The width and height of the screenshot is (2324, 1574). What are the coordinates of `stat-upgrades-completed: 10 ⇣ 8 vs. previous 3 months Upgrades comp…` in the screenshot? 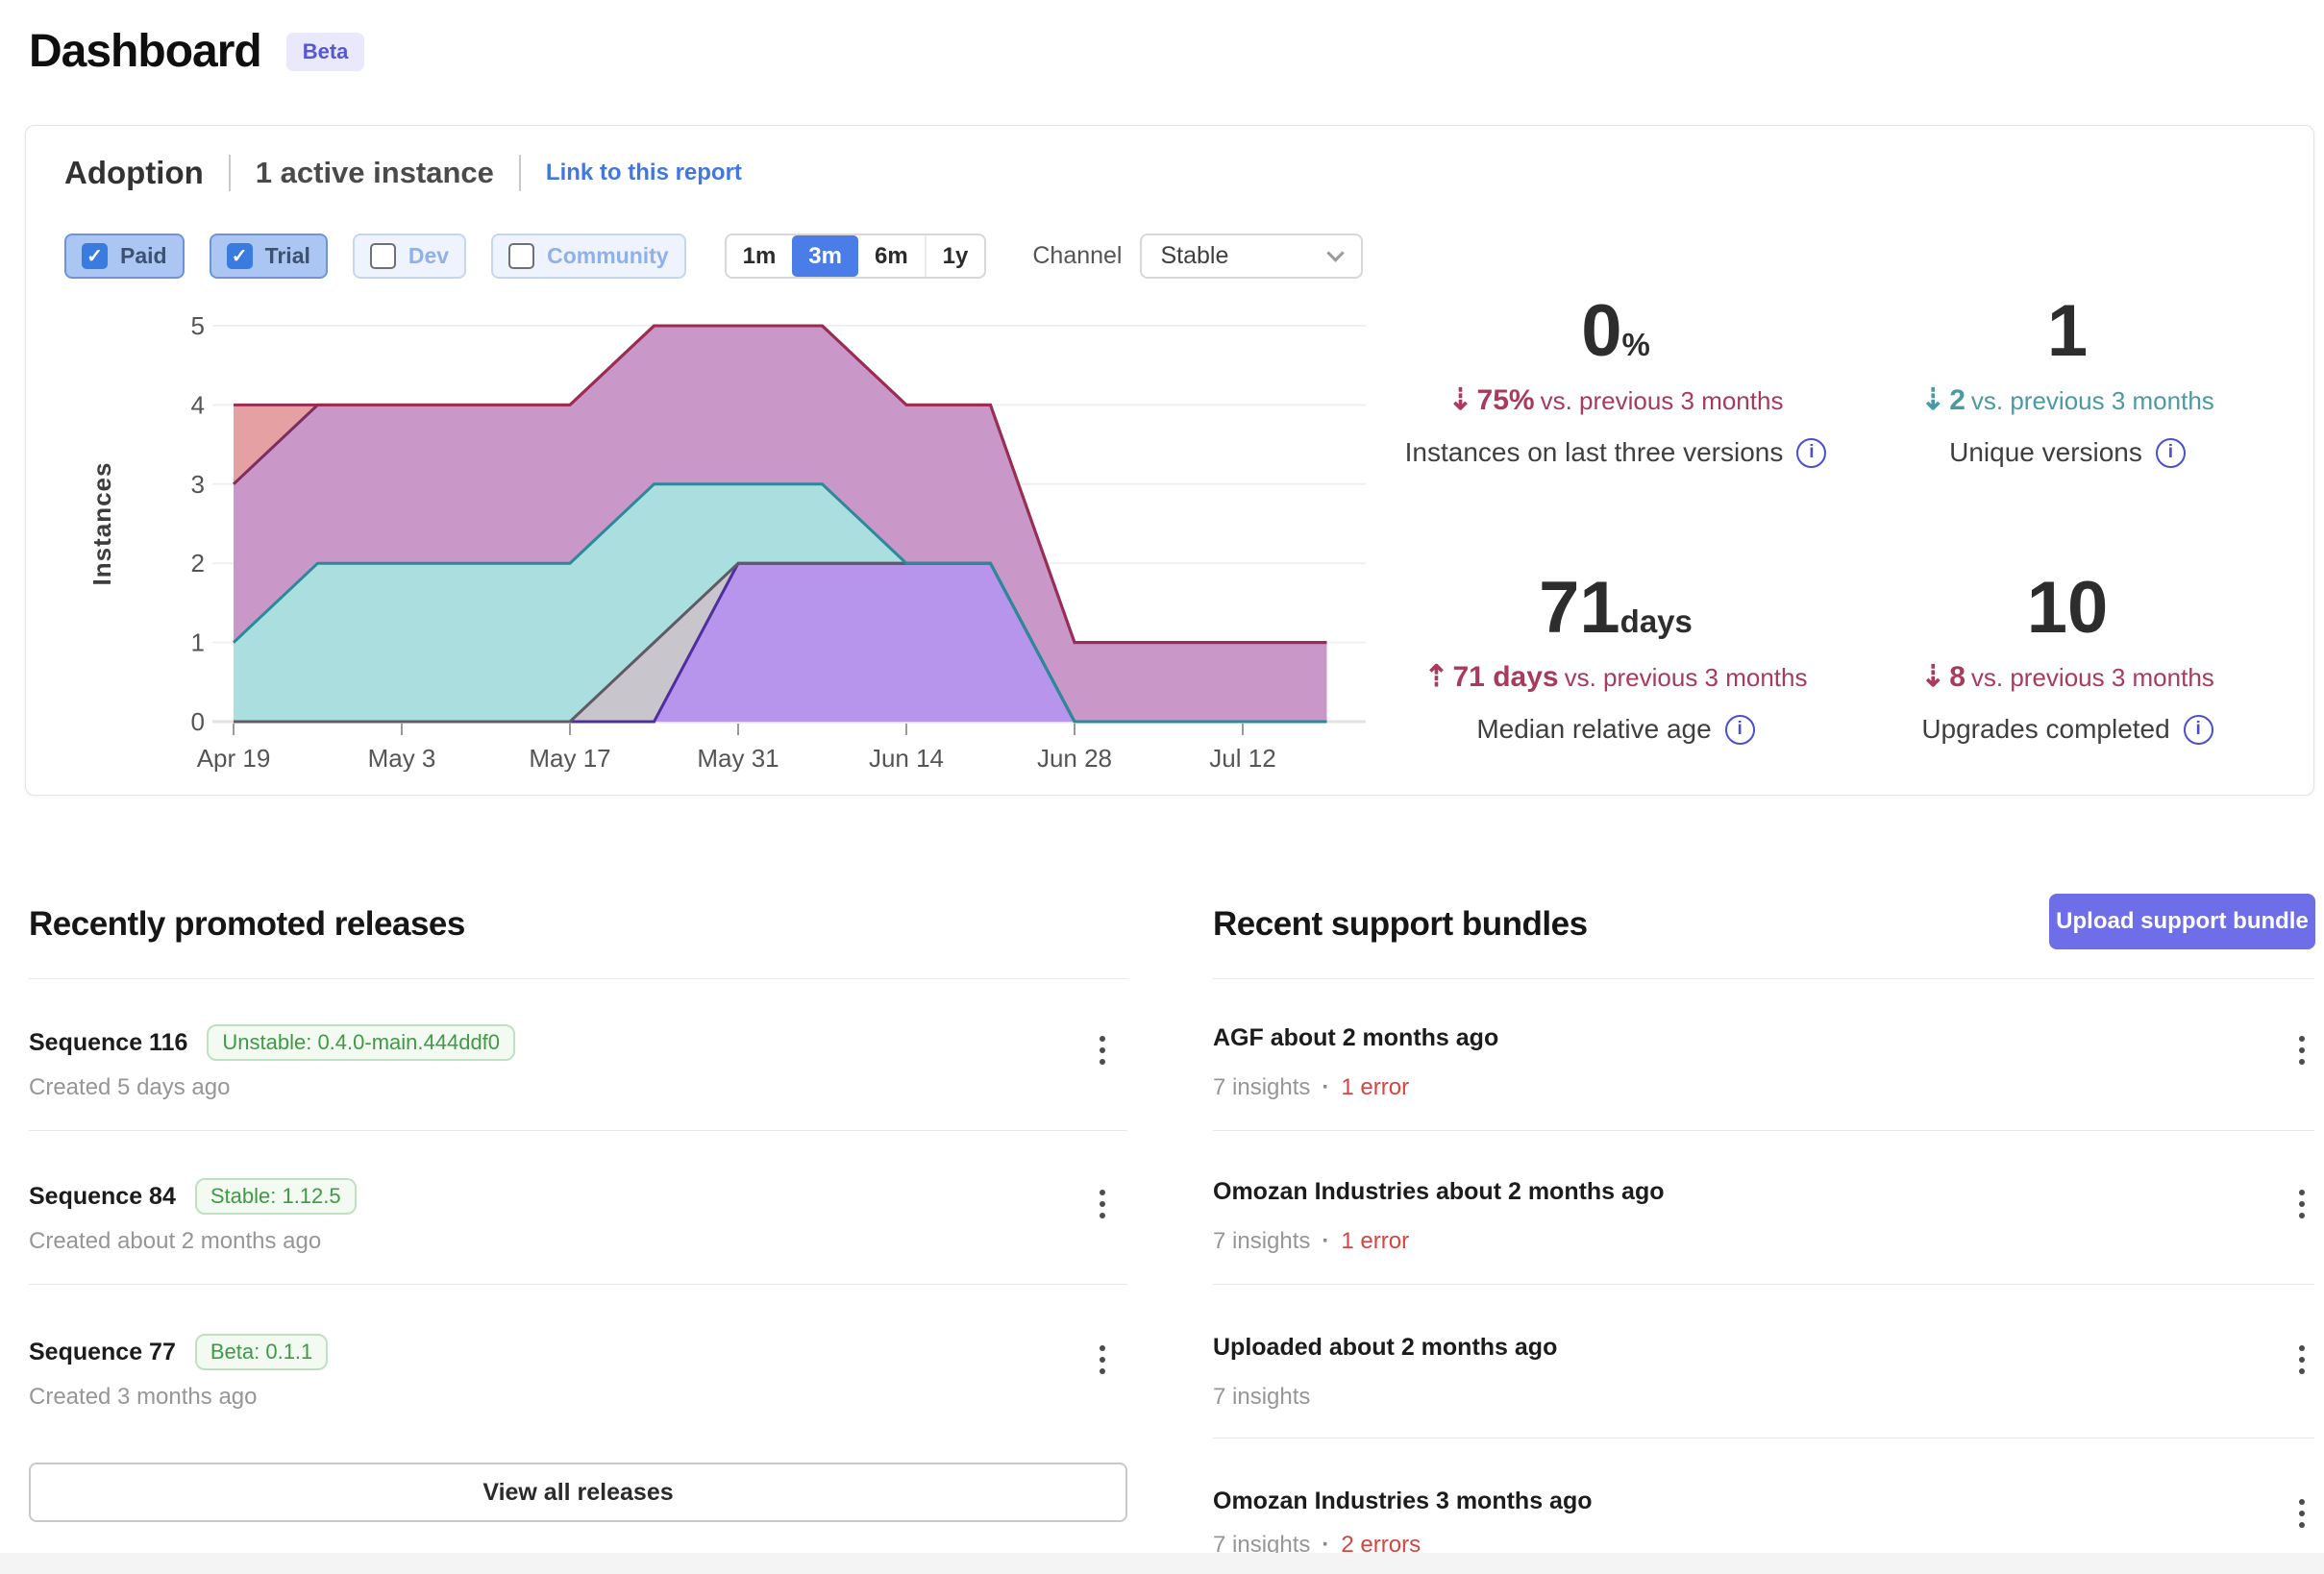 It's located at (2067, 658).